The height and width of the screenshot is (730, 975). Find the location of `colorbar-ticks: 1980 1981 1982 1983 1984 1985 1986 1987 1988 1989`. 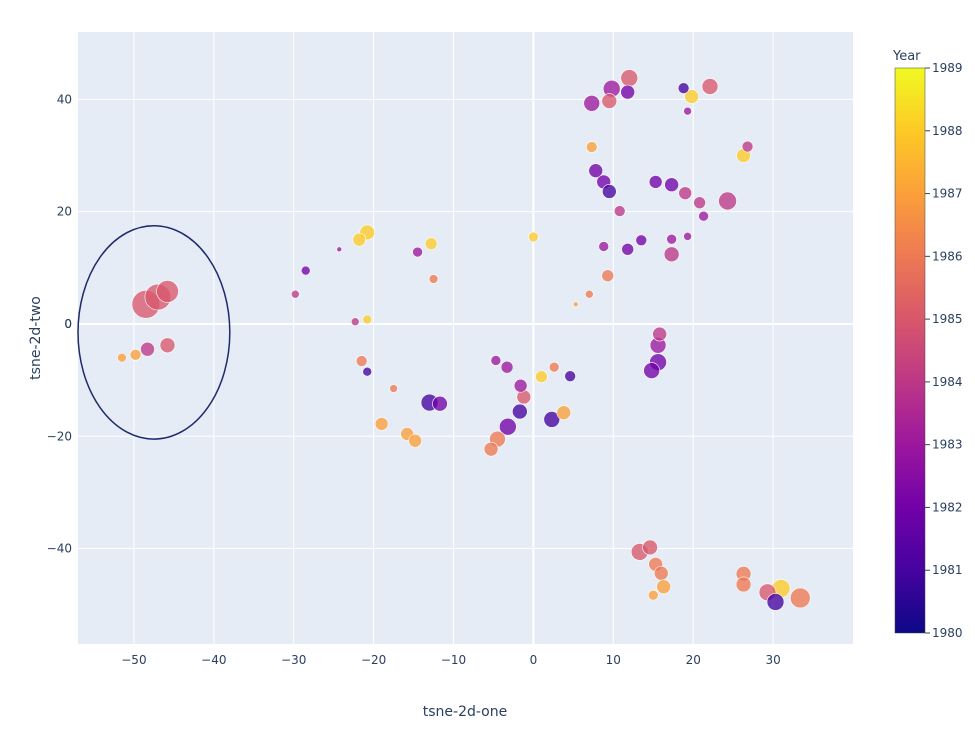

colorbar-ticks: 1980 1981 1982 1983 1984 1985 1986 1987 1988 1989 is located at coordinates (944, 350).